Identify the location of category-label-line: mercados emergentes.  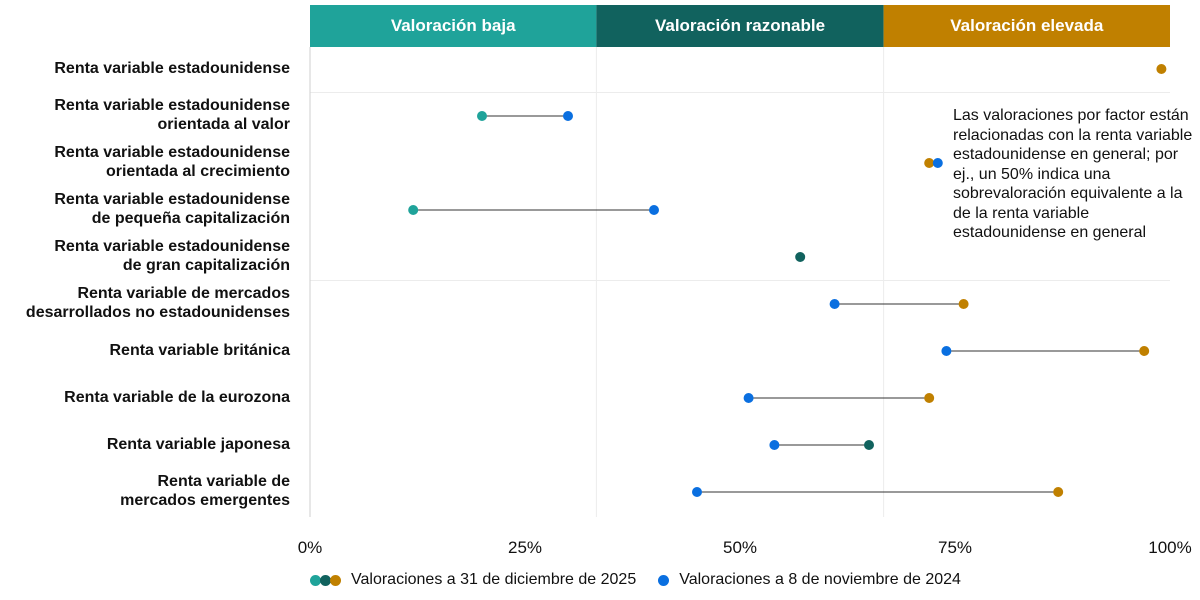
(205, 500).